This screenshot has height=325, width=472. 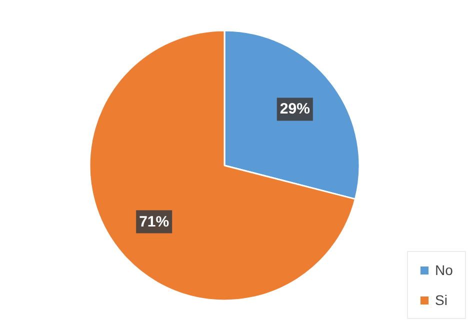 I want to click on data-label: 71%, so click(x=154, y=221).